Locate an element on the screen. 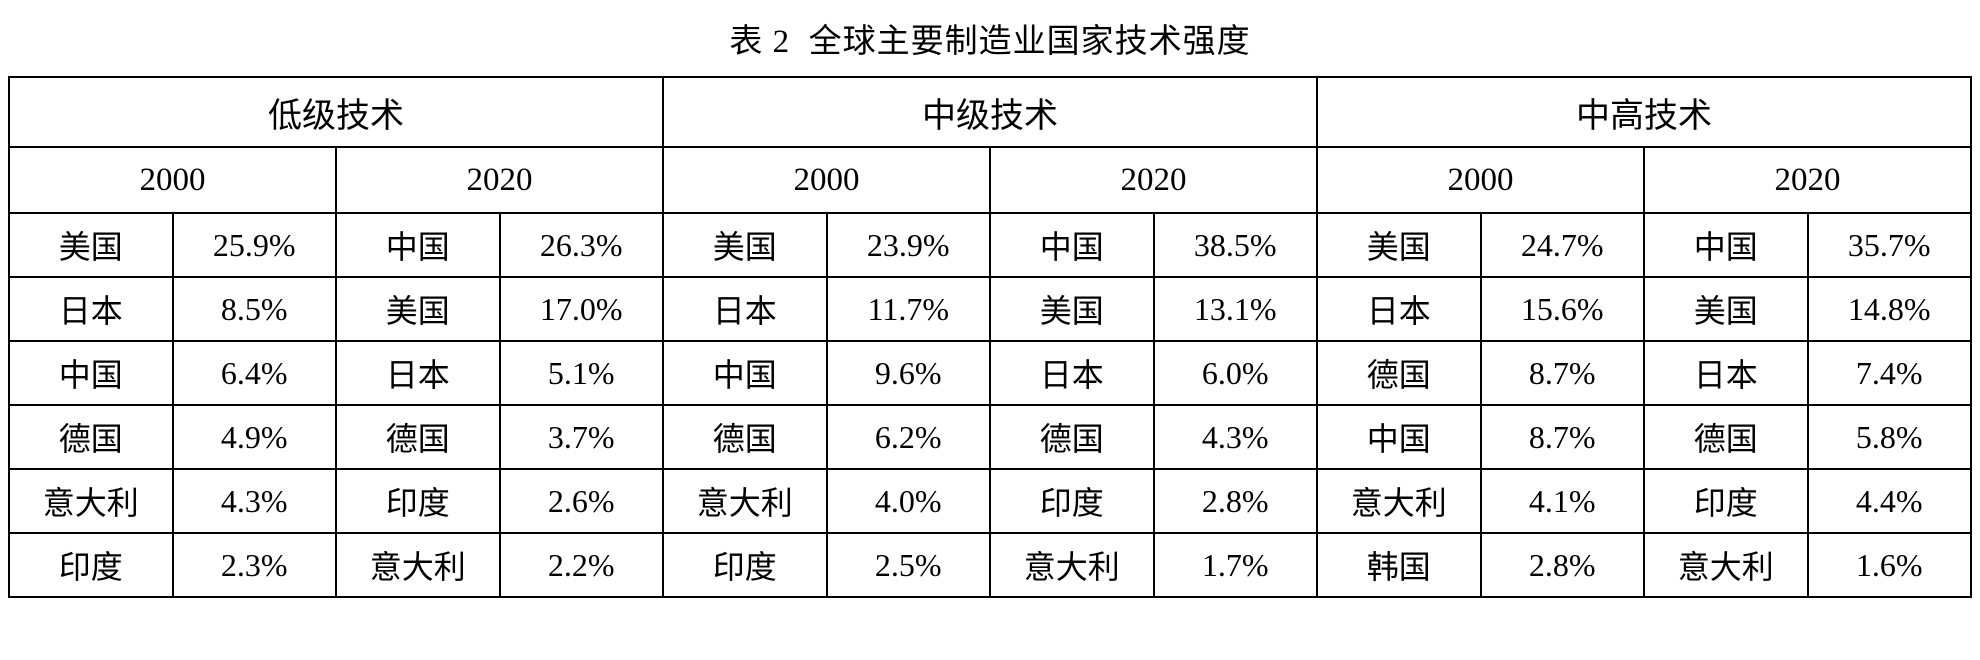  country-cell: 韩国 is located at coordinates (1399, 565).